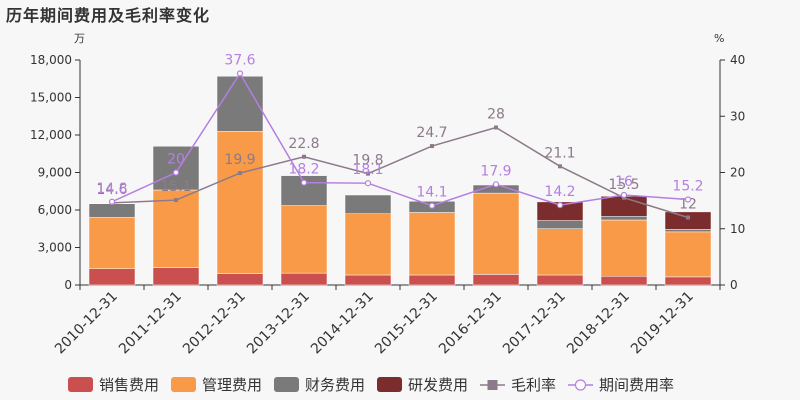 The height and width of the screenshot is (400, 800). Describe the element at coordinates (496, 115) in the screenshot. I see `data-label-毛利率: 28` at that location.